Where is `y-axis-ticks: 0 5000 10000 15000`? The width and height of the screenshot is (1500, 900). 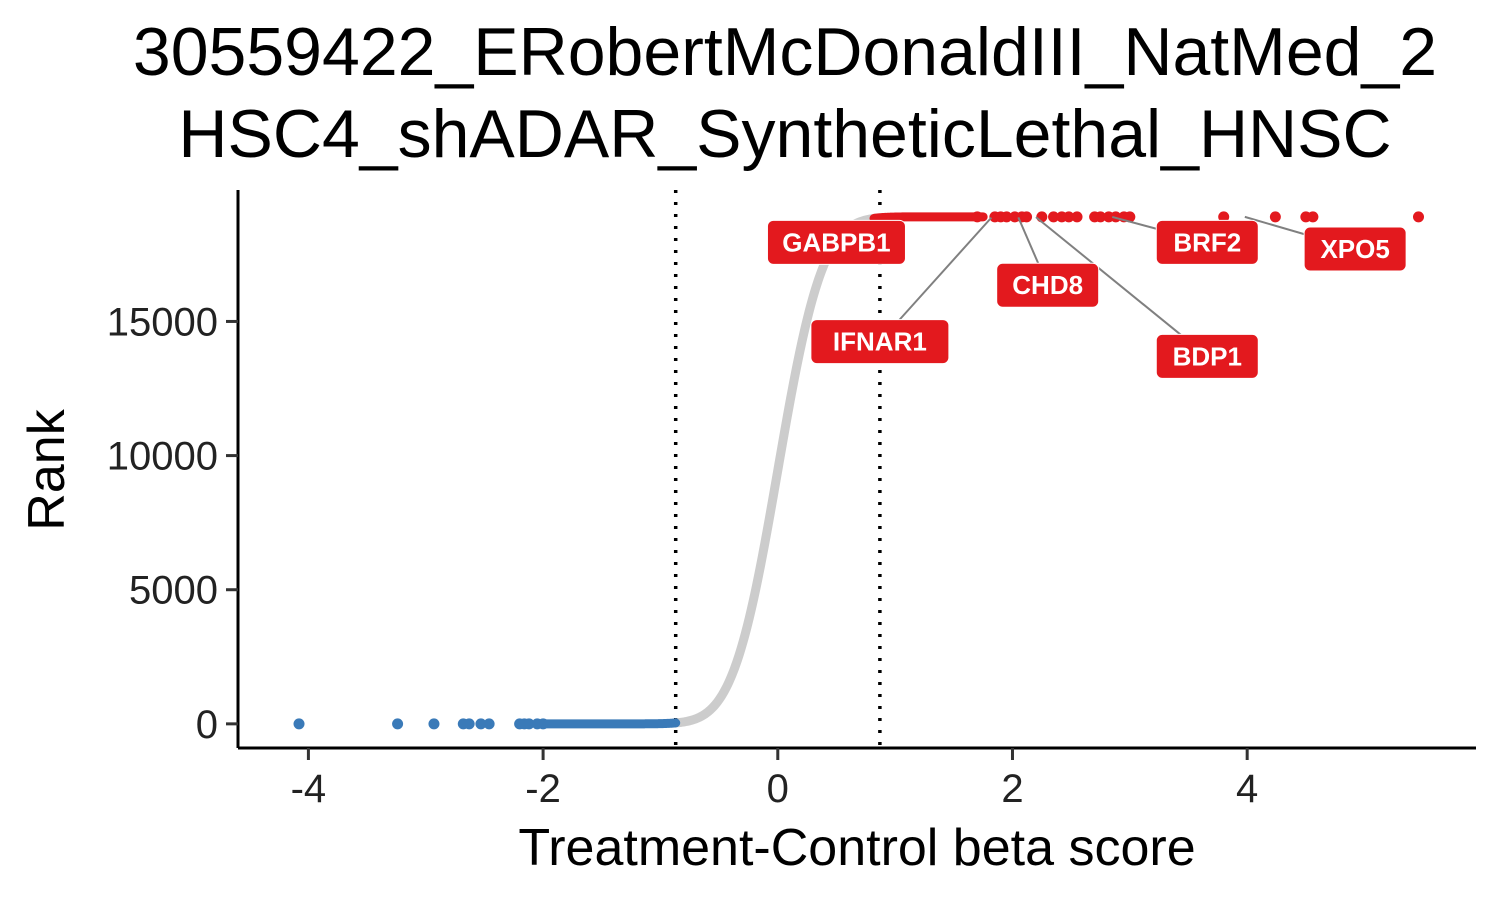 y-axis-ticks: 0 5000 10000 15000 is located at coordinates (172, 523).